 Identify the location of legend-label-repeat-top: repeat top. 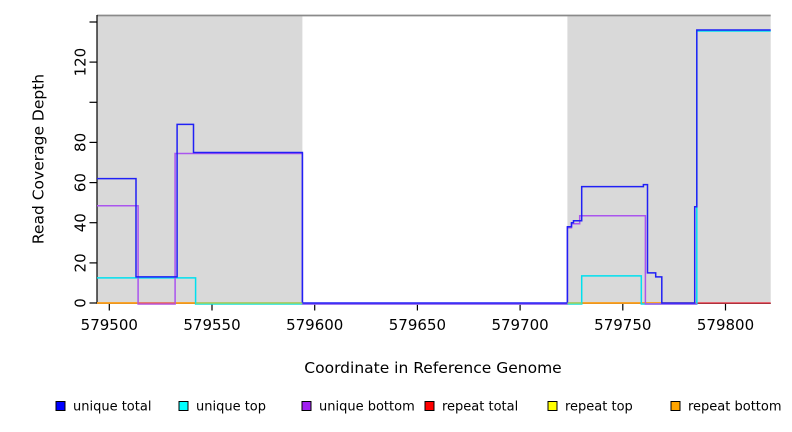
(599, 407).